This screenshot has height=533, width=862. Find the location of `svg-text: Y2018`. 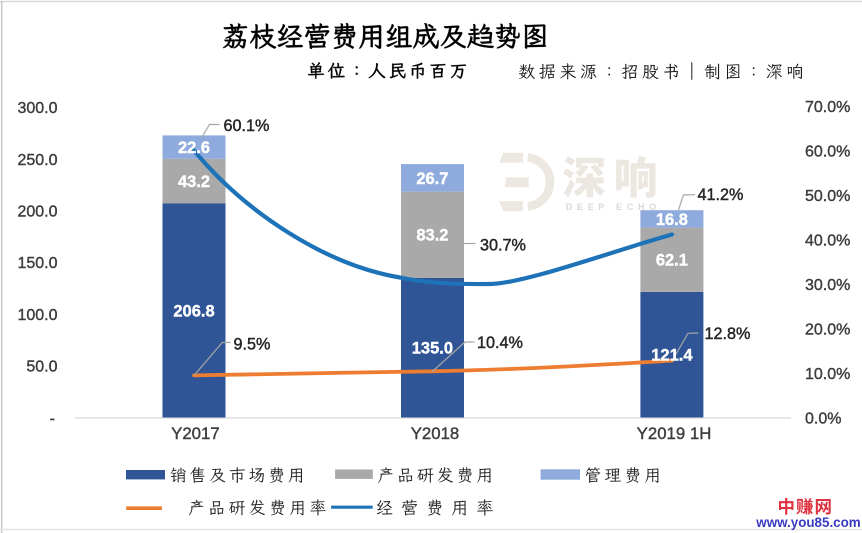

svg-text: Y2018 is located at coordinates (435, 433).